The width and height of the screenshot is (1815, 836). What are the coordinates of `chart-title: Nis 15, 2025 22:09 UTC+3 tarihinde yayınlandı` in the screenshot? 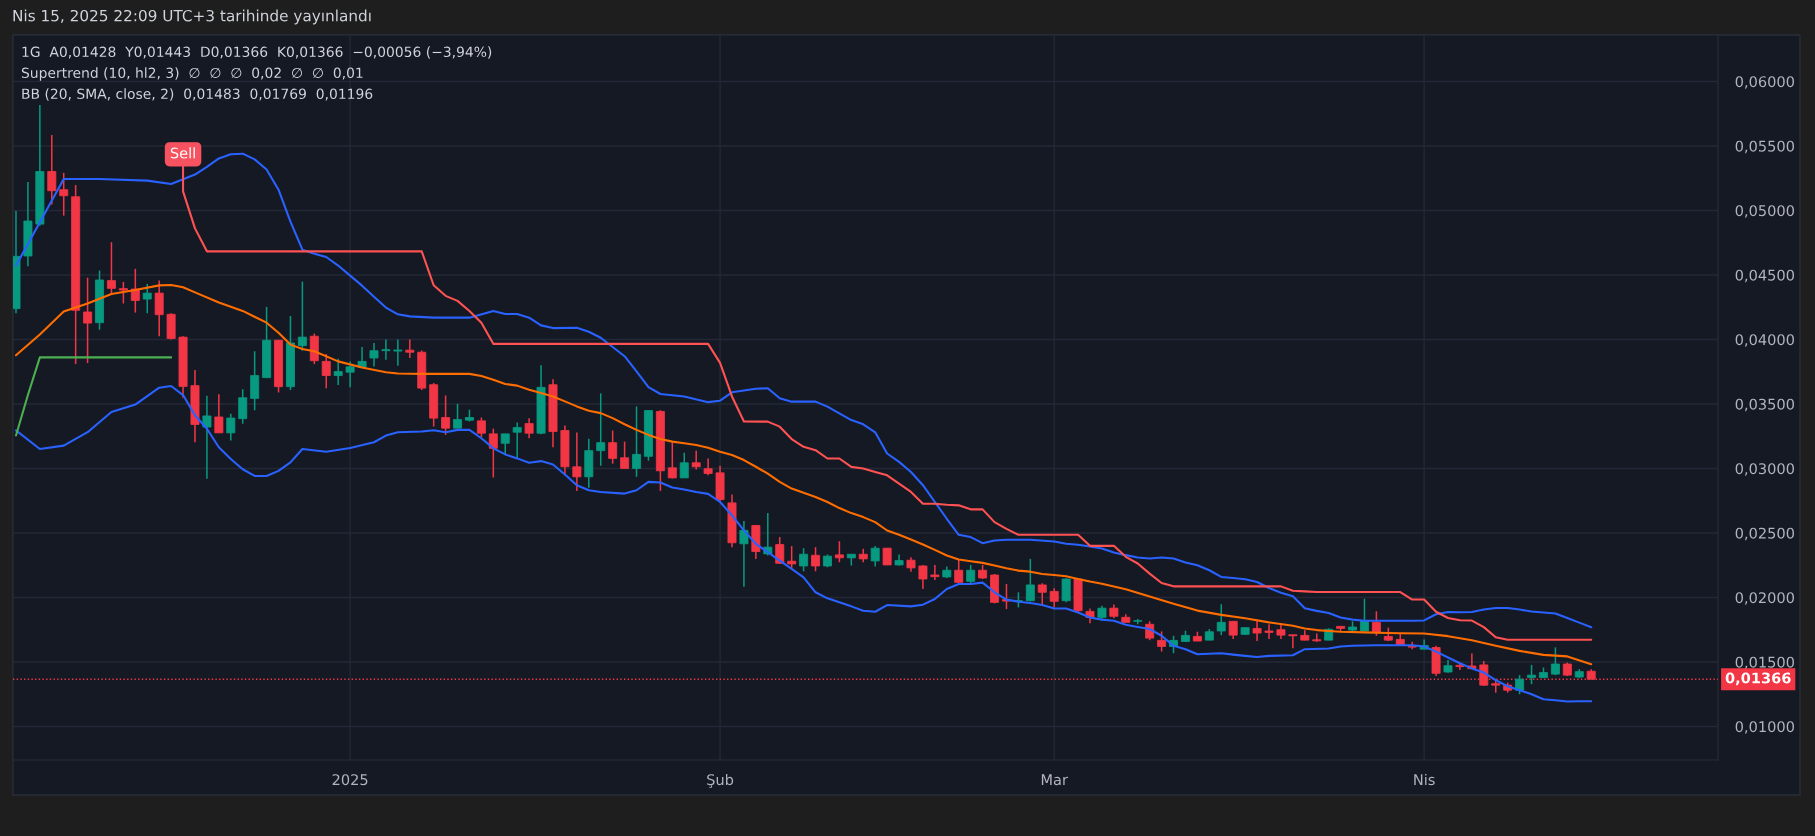 It's located at (192, 17).